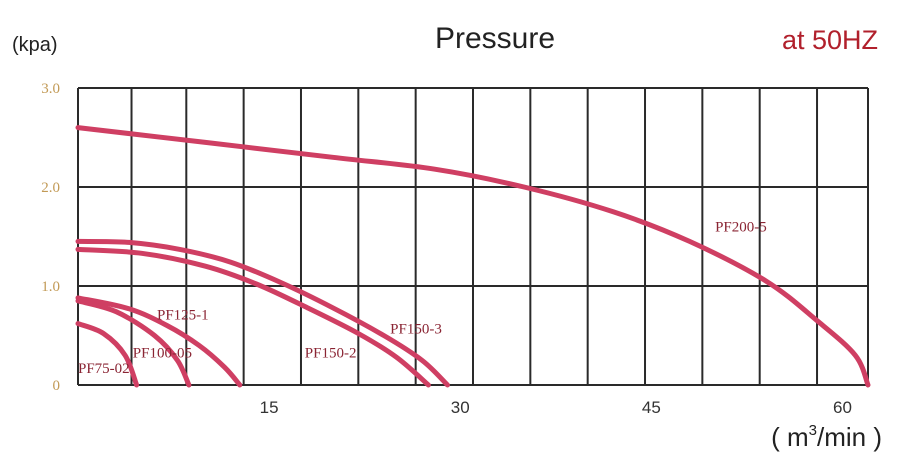 The height and width of the screenshot is (471, 899). What do you see at coordinates (331, 353) in the screenshot?
I see `series-label-pf150-2: PF150-2` at bounding box center [331, 353].